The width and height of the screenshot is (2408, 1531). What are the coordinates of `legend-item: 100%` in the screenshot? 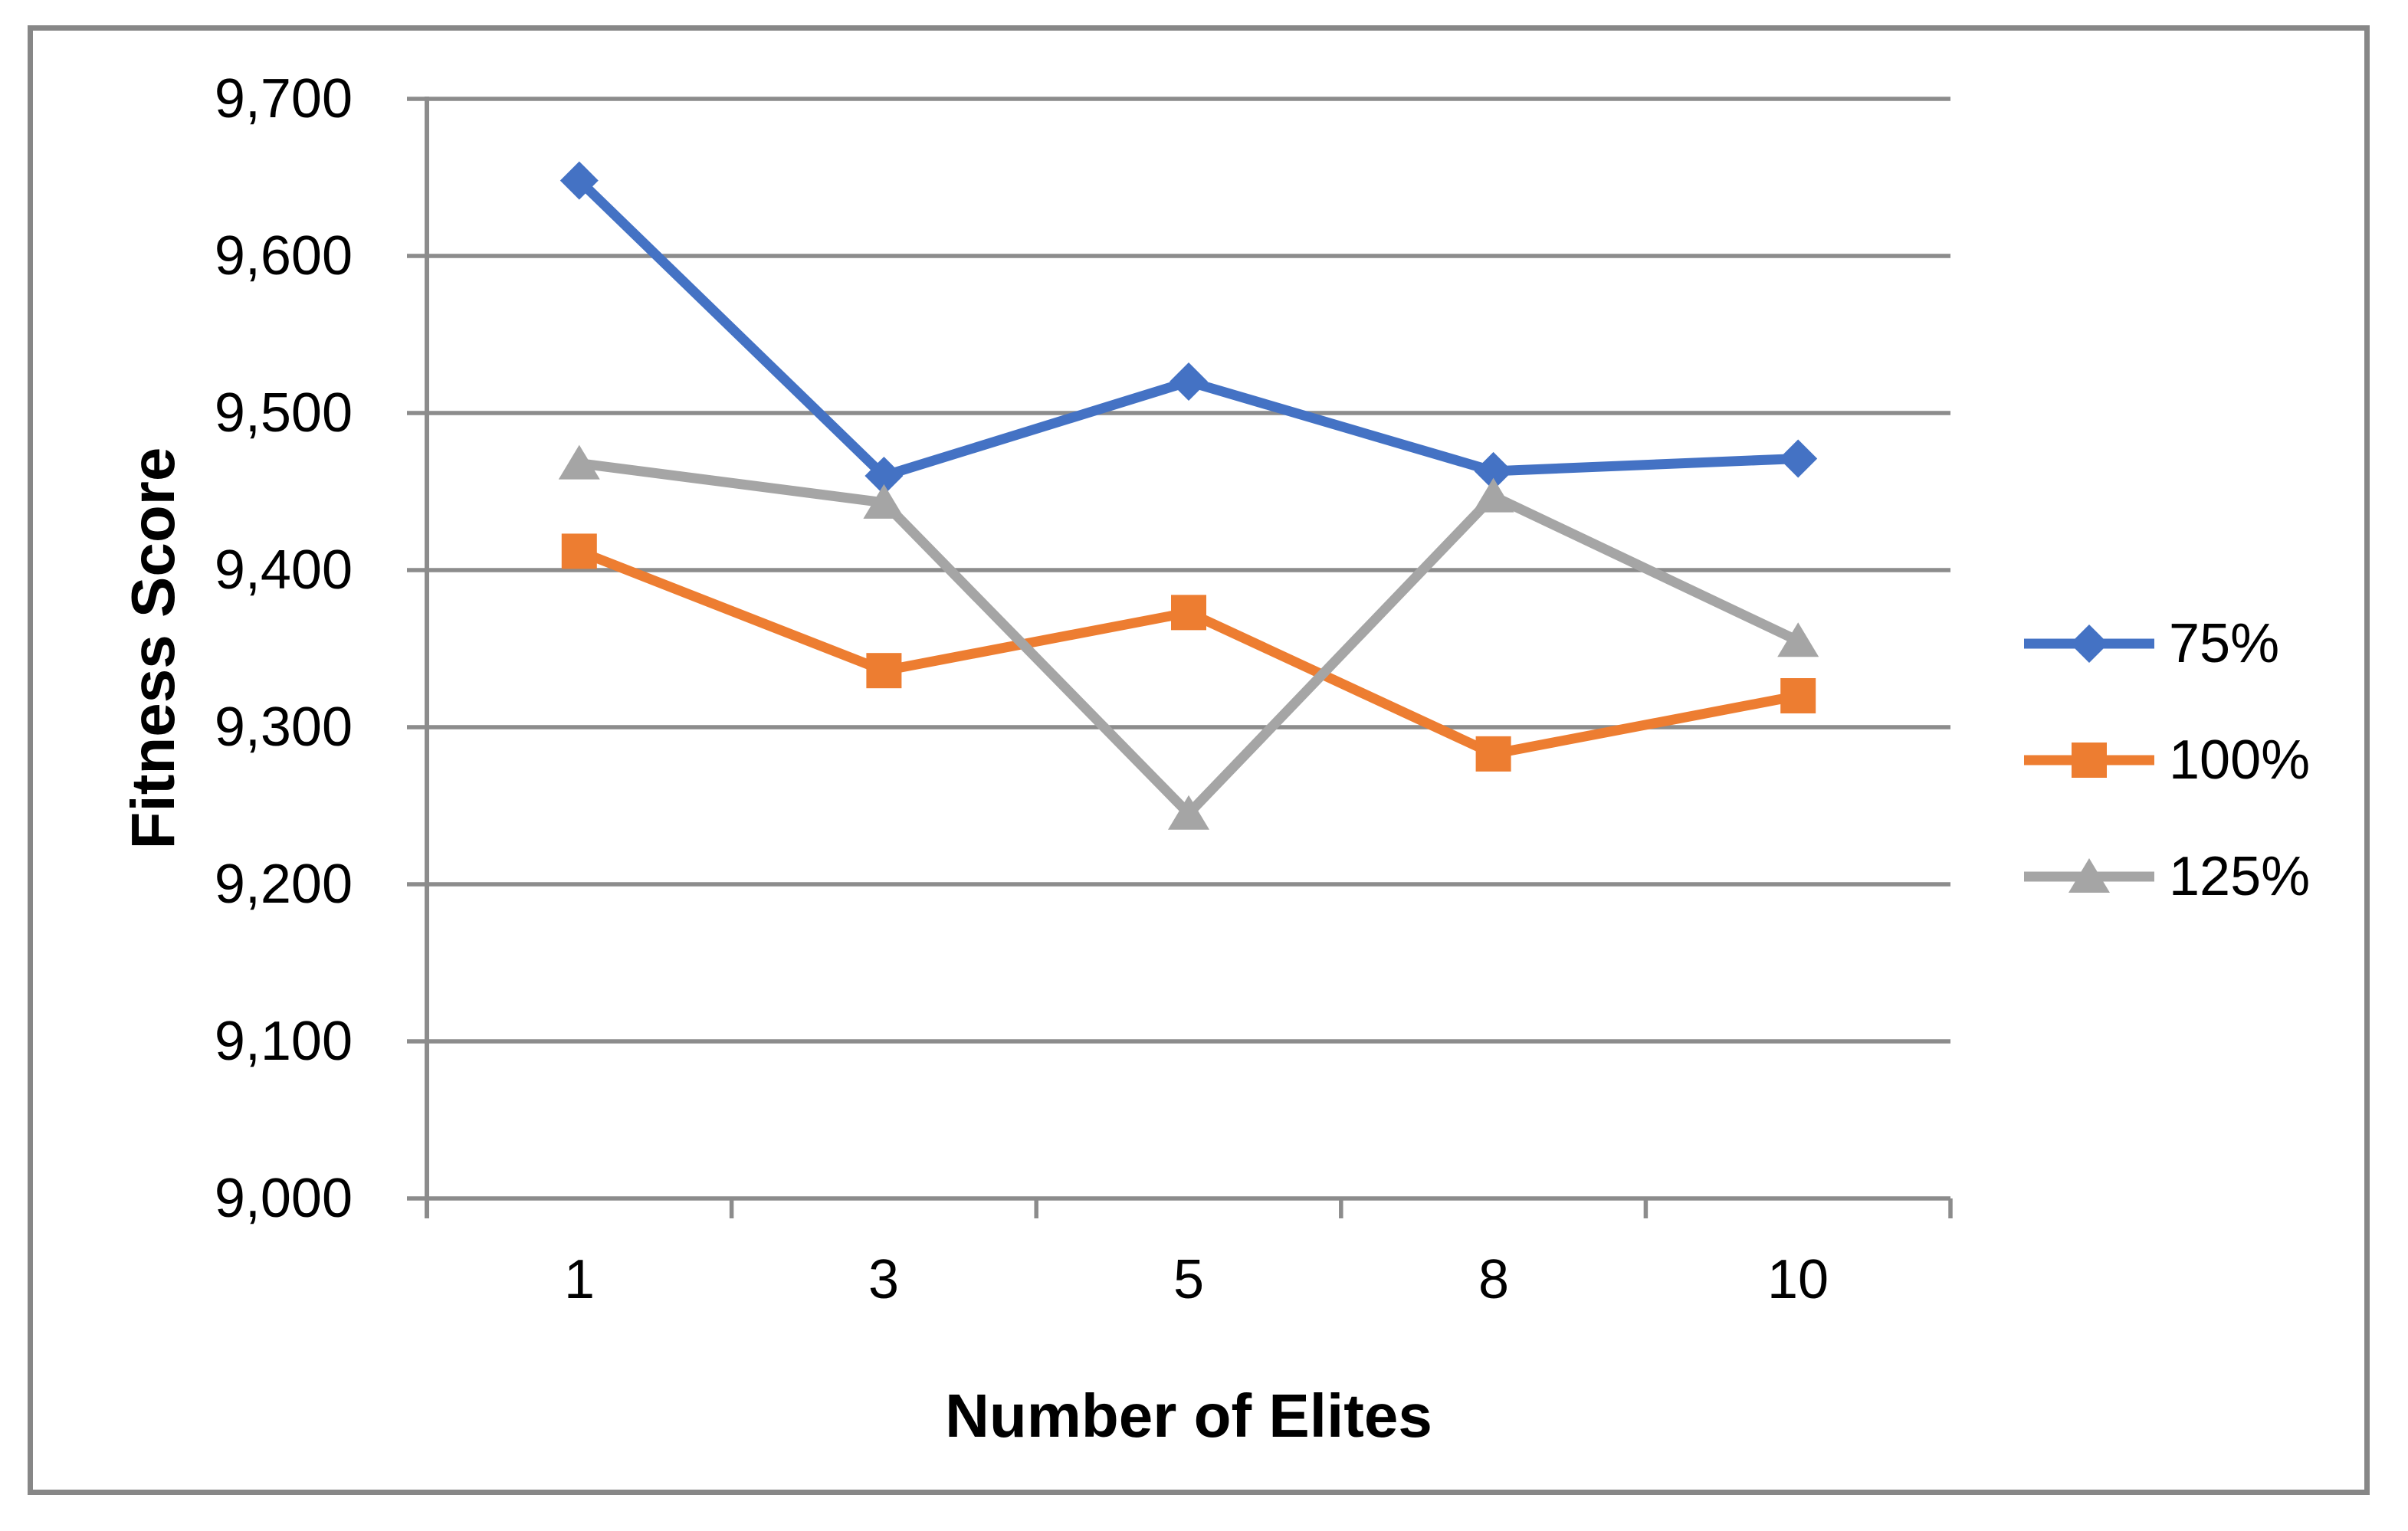 It's located at (2166, 760).